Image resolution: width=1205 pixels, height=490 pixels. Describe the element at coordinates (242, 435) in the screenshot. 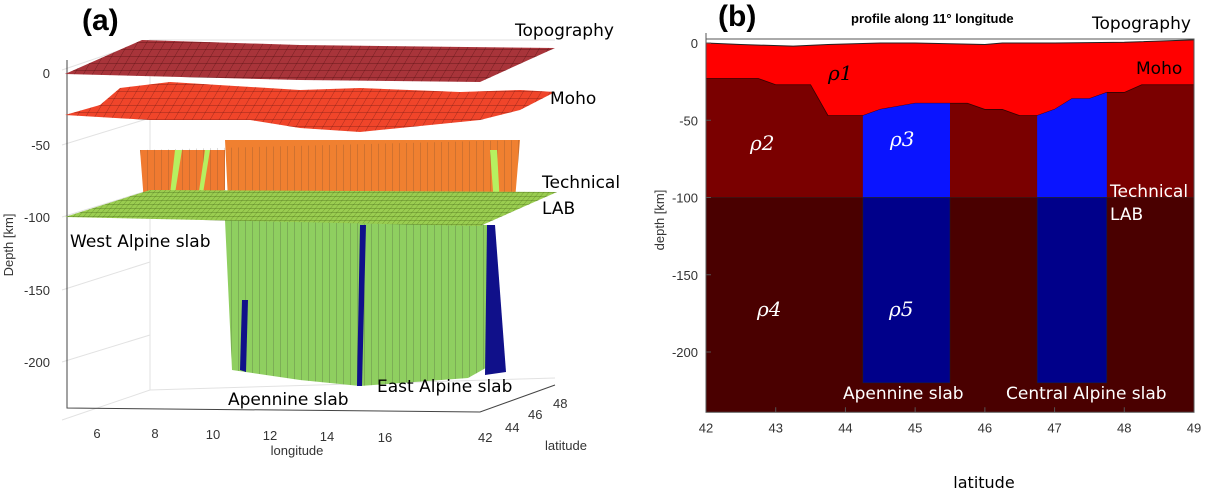

I see `longitude-axis-ticks: 6 8 10 12 14 16` at that location.